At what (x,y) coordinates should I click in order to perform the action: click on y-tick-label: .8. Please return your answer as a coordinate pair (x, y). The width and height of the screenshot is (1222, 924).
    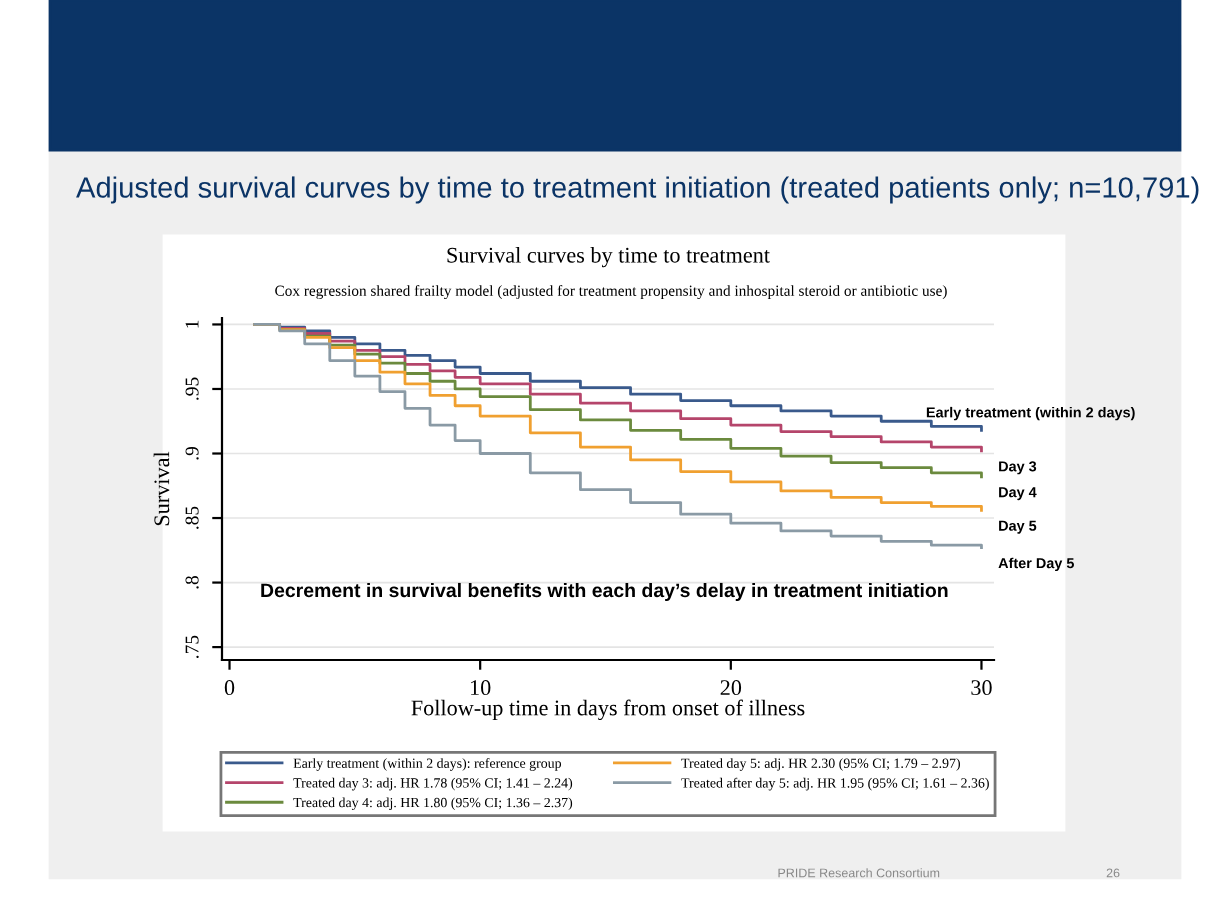
    Looking at the image, I should click on (192, 582).